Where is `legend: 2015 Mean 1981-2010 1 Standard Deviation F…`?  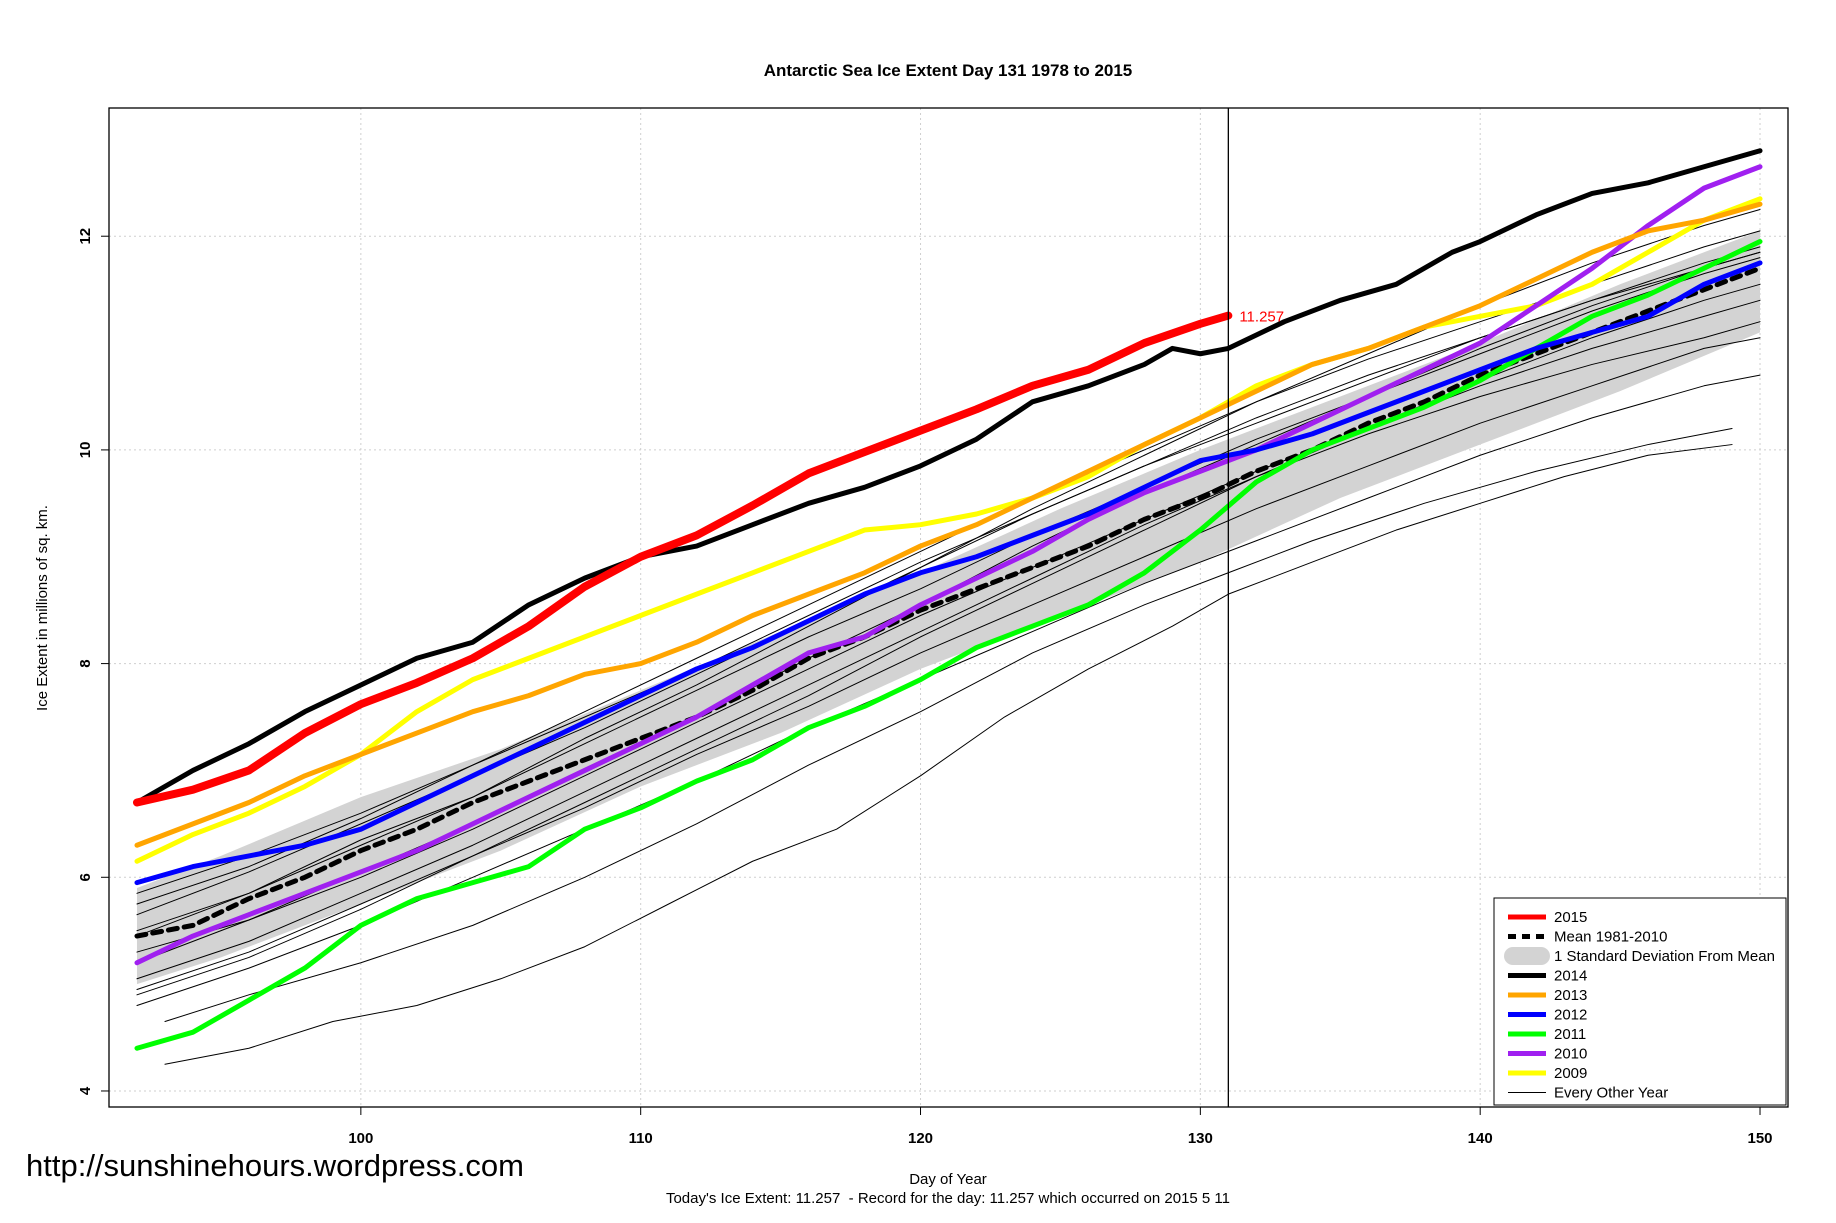 legend: 2015 Mean 1981-2010 1 Standard Deviation F… is located at coordinates (1640, 1001).